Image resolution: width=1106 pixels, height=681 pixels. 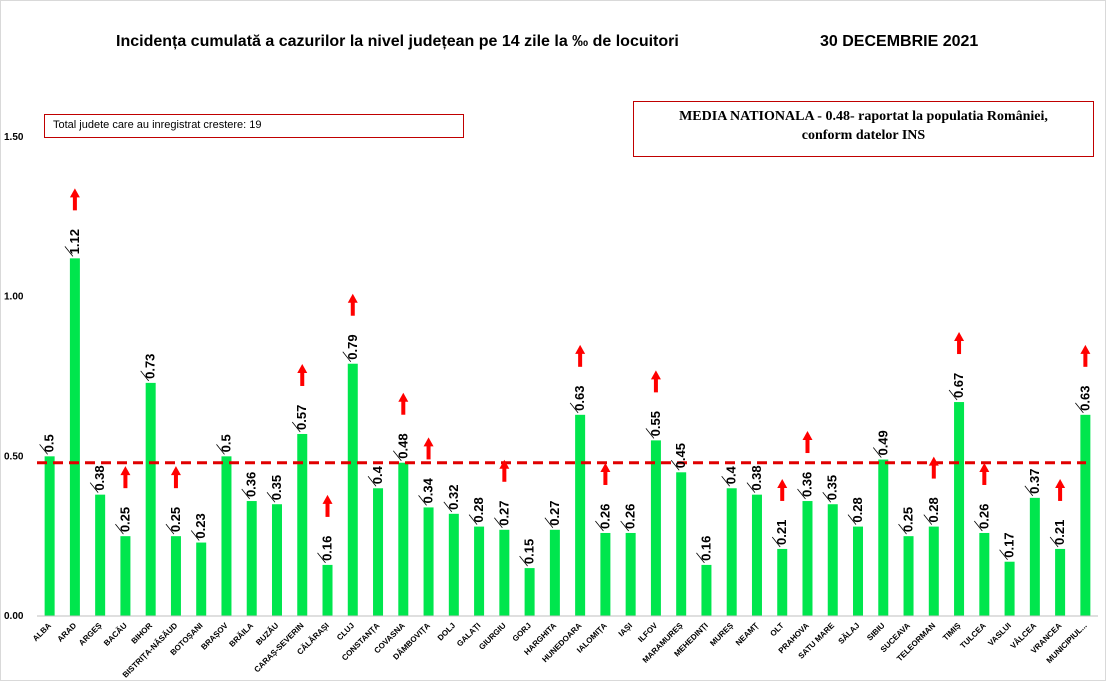 I want to click on category-label: MUREȘ, so click(x=721, y=634).